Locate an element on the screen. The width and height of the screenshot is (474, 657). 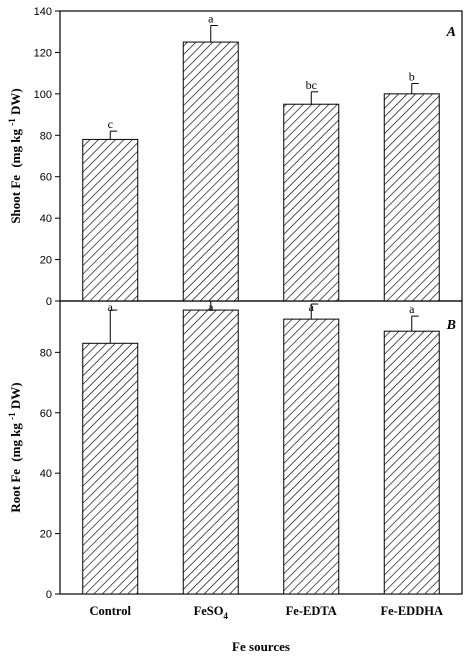
root-fe-y-axis: 0 20 40 60 80 is located at coordinates (50, 474).